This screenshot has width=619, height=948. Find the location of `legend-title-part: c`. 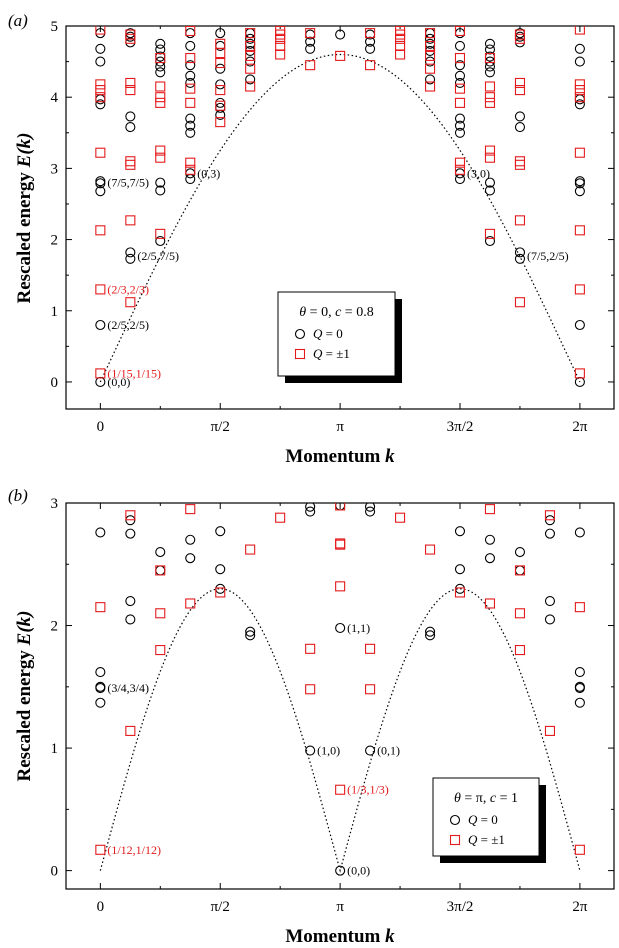

legend-title-part: c is located at coordinates (338, 312).